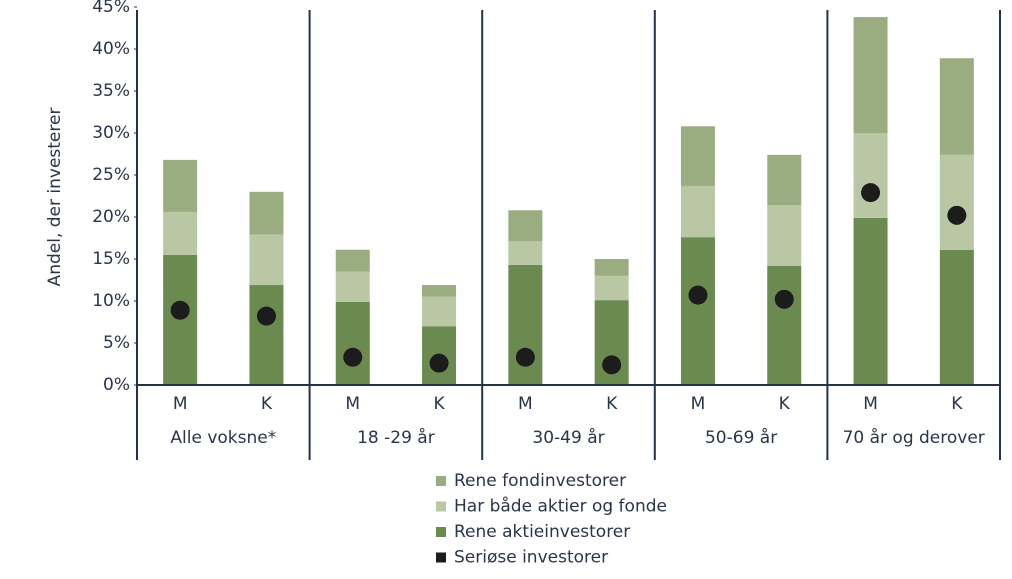 This screenshot has width=1012, height=579. I want to click on legend-label: Har både aktier og fonde, so click(560, 506).